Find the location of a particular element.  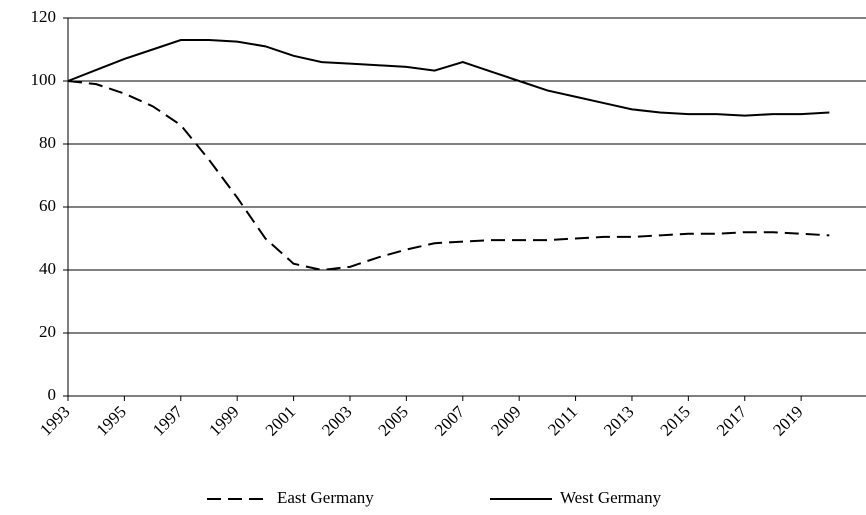

x-tick-label: 2019 is located at coordinates (787, 420).